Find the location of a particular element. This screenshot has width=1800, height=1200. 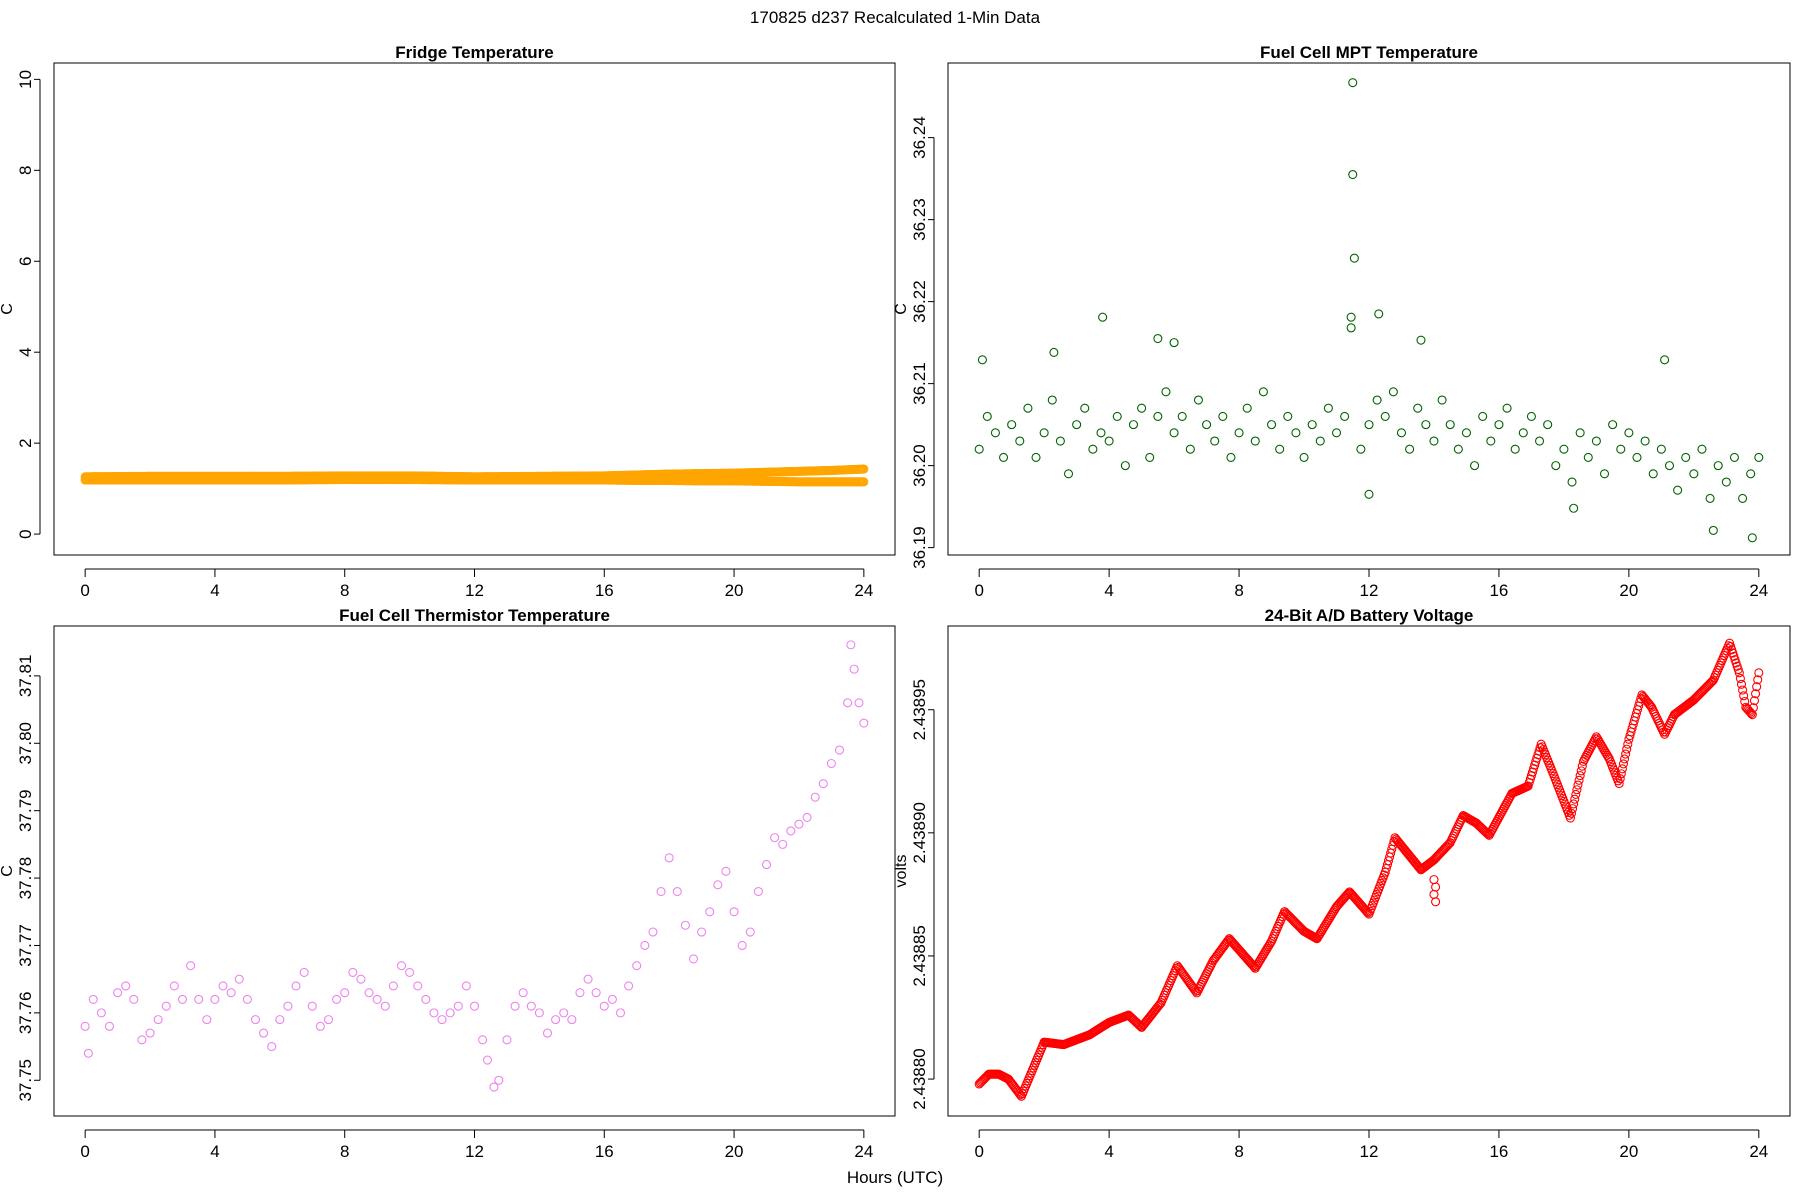

y-tick-label: 2.43885 is located at coordinates (919, 955).